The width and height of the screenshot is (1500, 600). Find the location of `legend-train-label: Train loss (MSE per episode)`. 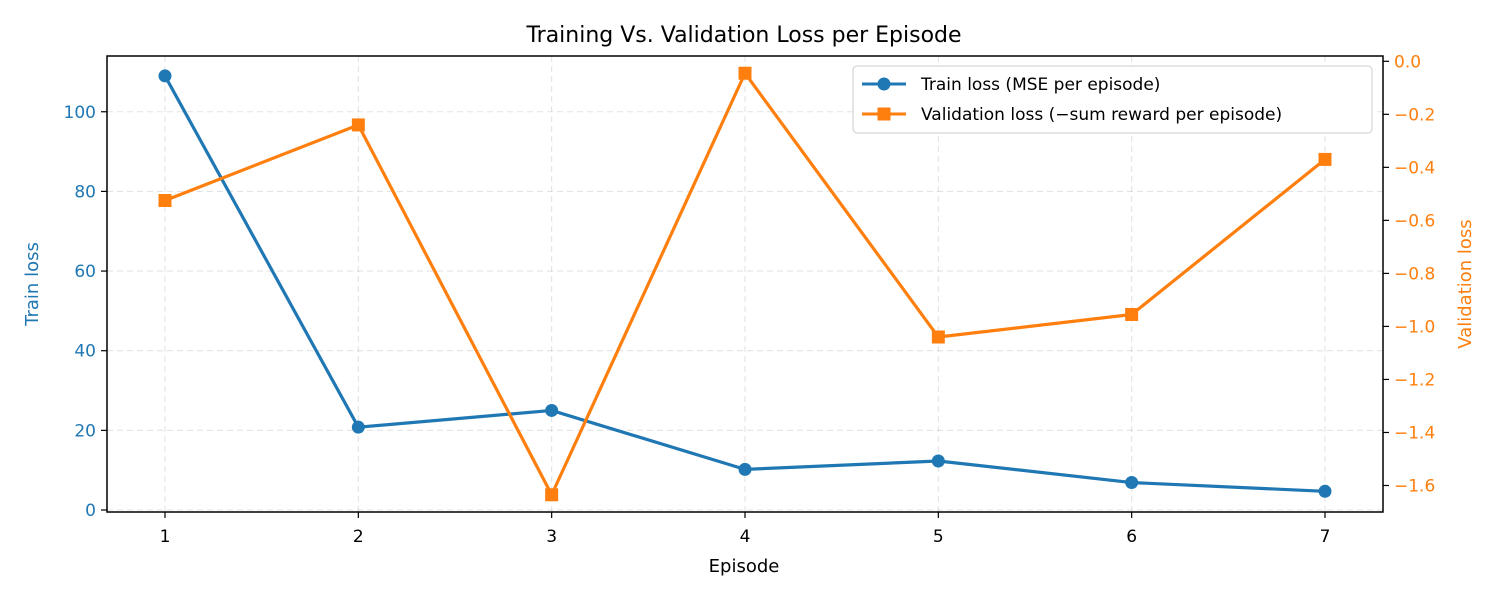

legend-train-label: Train loss (MSE per episode) is located at coordinates (1040, 85).